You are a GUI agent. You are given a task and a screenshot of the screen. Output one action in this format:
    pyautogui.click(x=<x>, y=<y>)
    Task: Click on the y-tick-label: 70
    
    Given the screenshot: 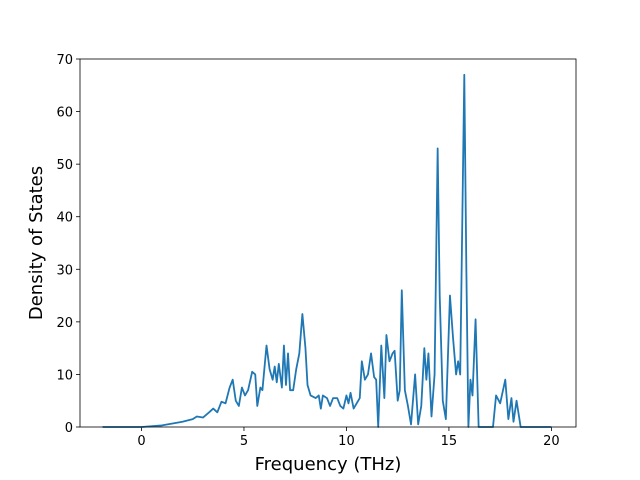 What is the action you would take?
    pyautogui.click(x=64, y=60)
    